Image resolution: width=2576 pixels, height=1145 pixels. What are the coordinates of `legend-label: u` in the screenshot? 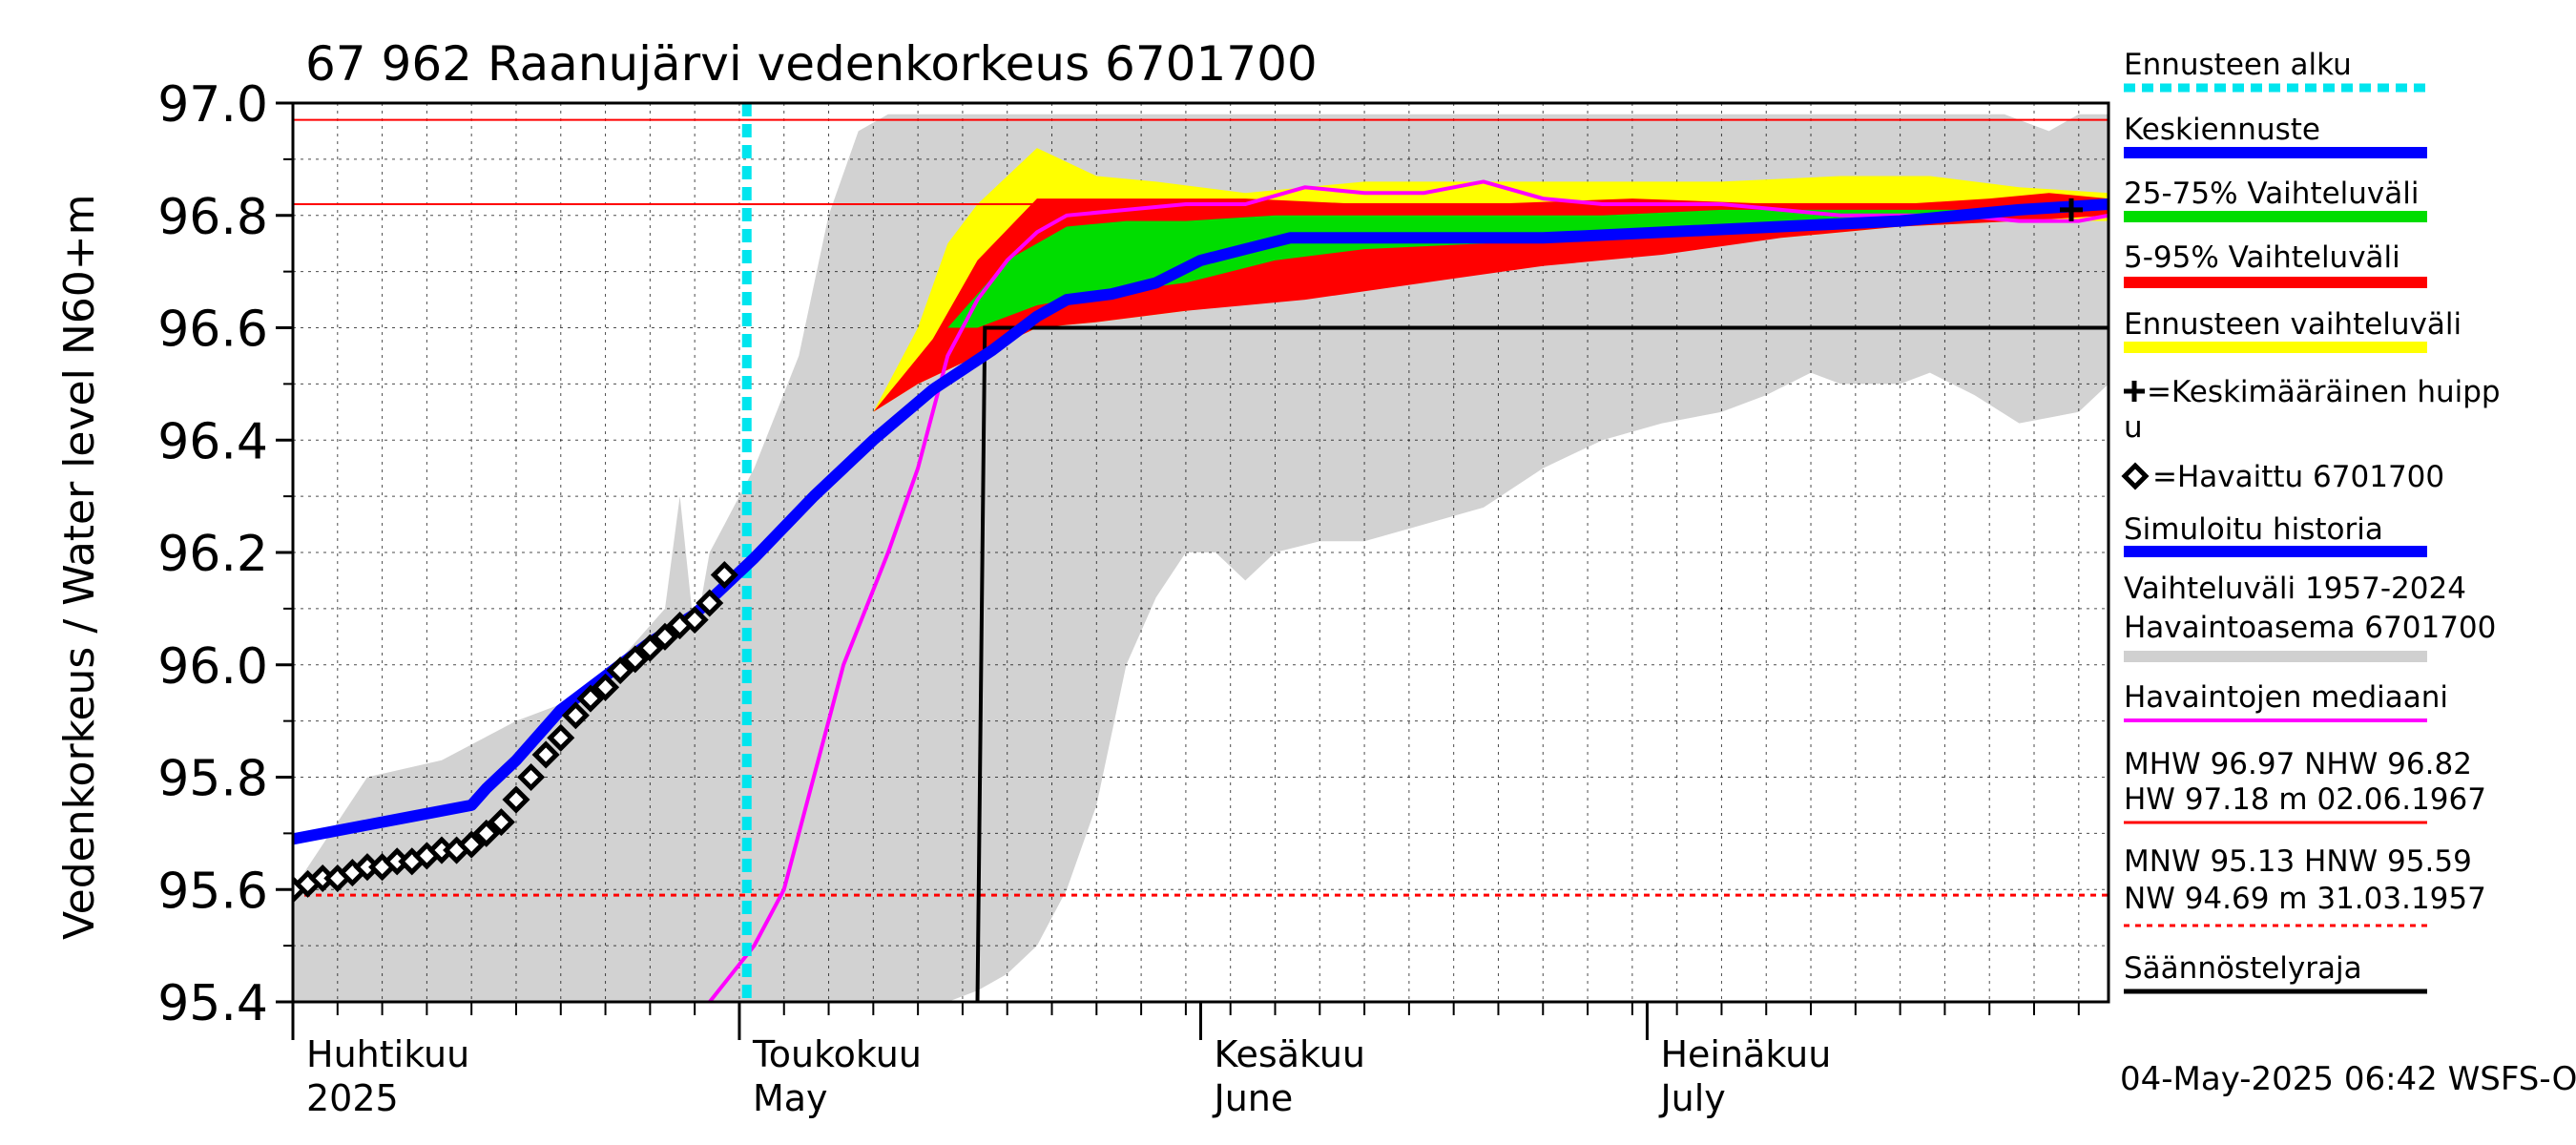 It's located at (2133, 428).